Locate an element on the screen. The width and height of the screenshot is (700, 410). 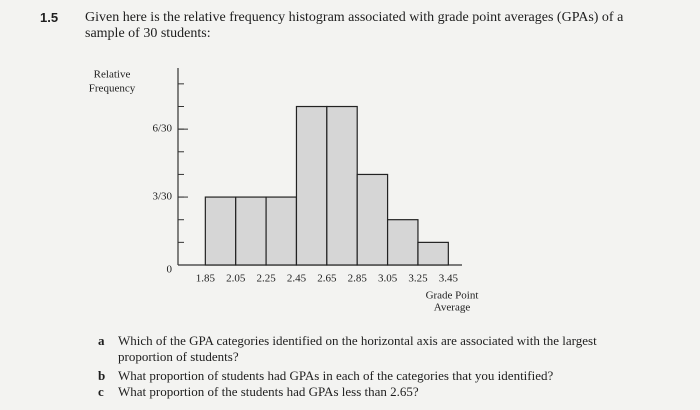
question-label: a is located at coordinates (101, 340).